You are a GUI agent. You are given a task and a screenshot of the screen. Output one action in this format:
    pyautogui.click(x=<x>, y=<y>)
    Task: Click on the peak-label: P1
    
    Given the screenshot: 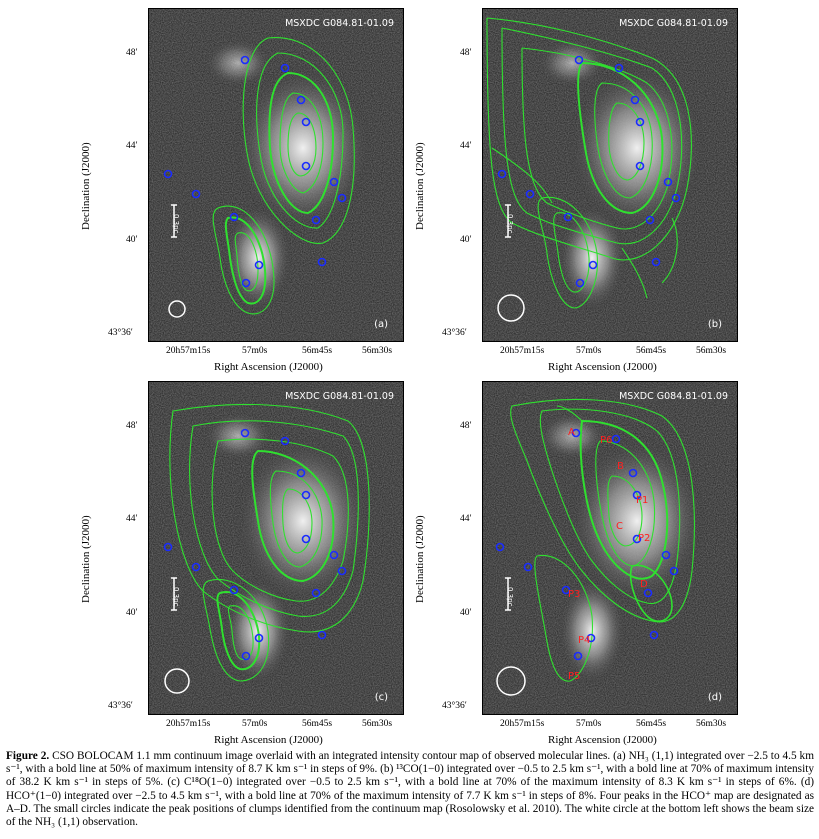 What is the action you would take?
    pyautogui.click(x=642, y=500)
    